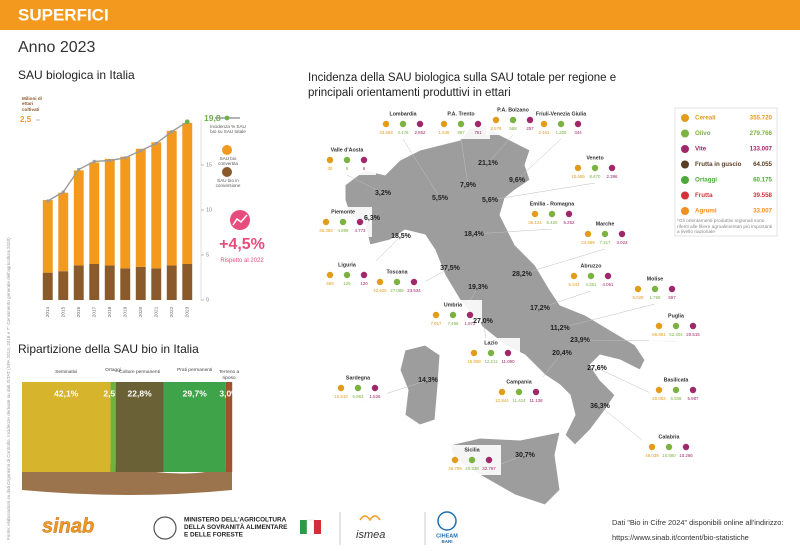 The width and height of the screenshot is (800, 551). What do you see at coordinates (705, 118) in the screenshot?
I see `legend-name: Cereali` at bounding box center [705, 118].